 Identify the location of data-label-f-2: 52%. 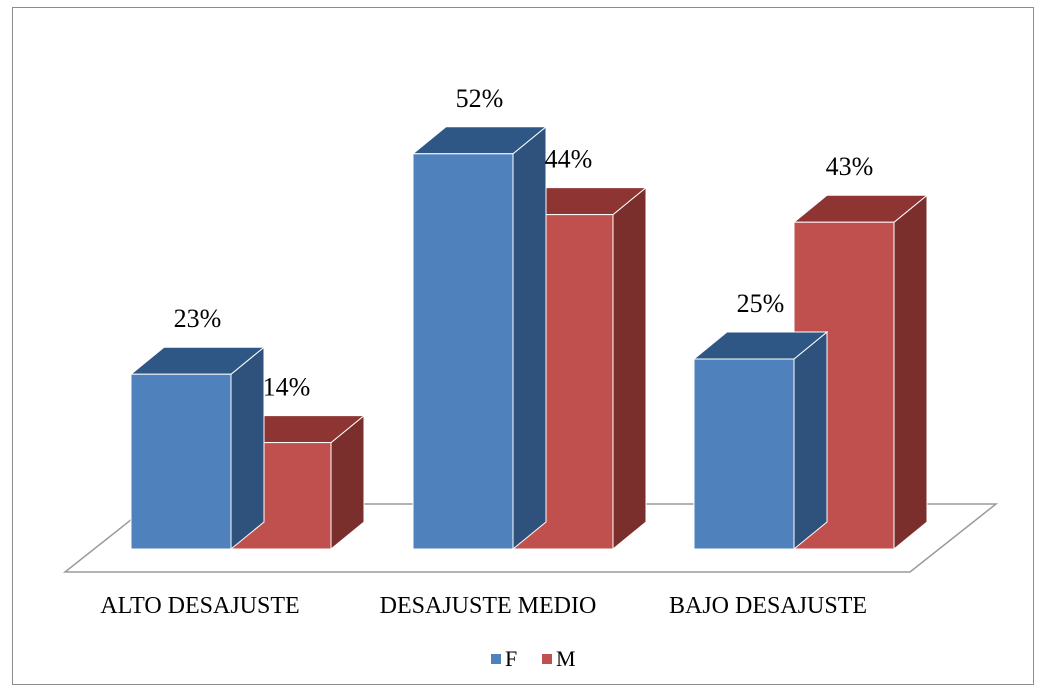
(480, 98).